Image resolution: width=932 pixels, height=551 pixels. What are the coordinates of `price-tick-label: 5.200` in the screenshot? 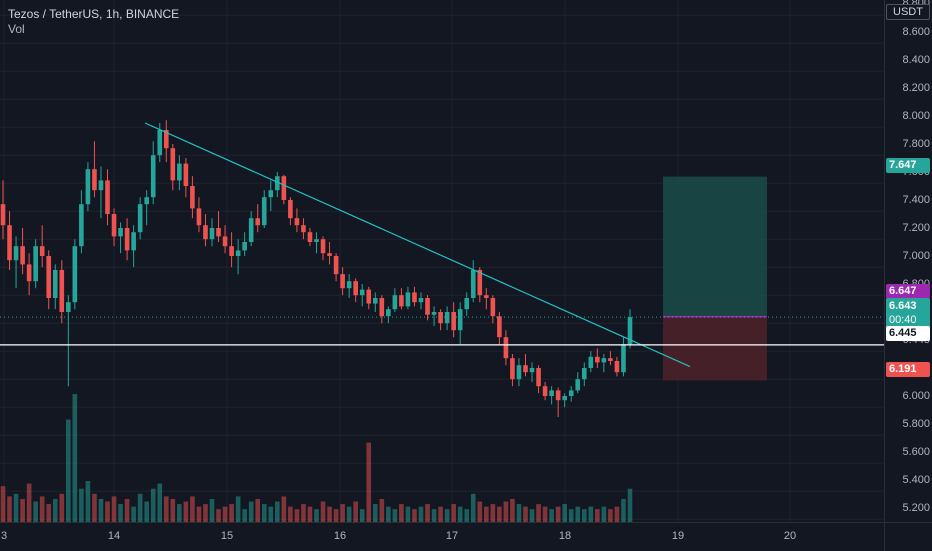 It's located at (916, 508).